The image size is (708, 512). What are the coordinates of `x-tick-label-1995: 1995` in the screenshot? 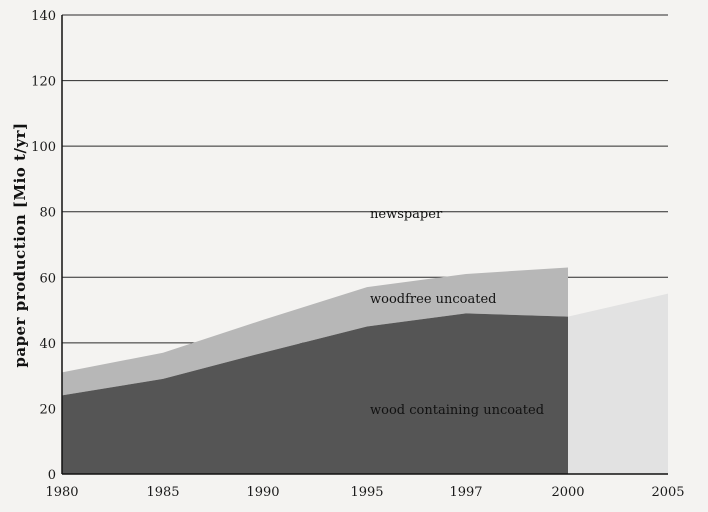 It's located at (366, 492).